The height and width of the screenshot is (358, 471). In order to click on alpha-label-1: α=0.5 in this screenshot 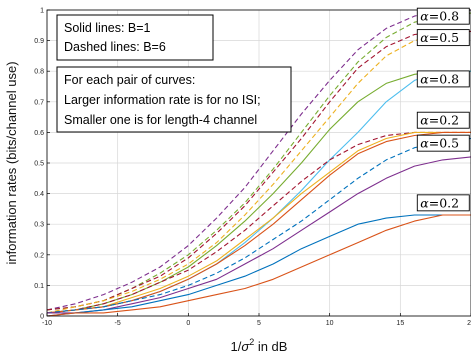, I will do `click(443, 38)`.